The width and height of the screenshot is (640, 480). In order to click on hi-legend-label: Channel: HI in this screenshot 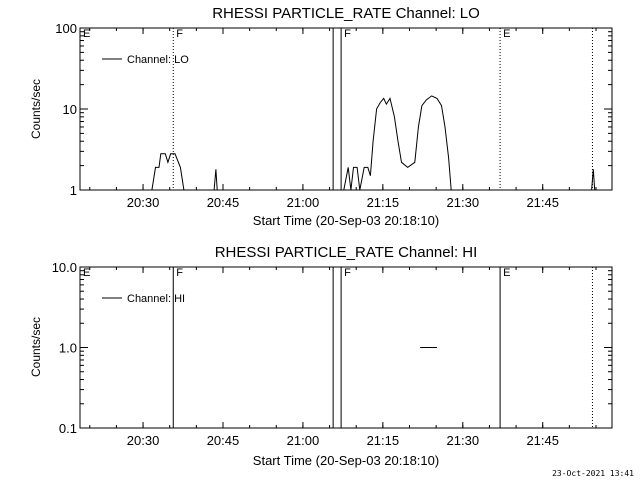, I will do `click(156, 299)`.